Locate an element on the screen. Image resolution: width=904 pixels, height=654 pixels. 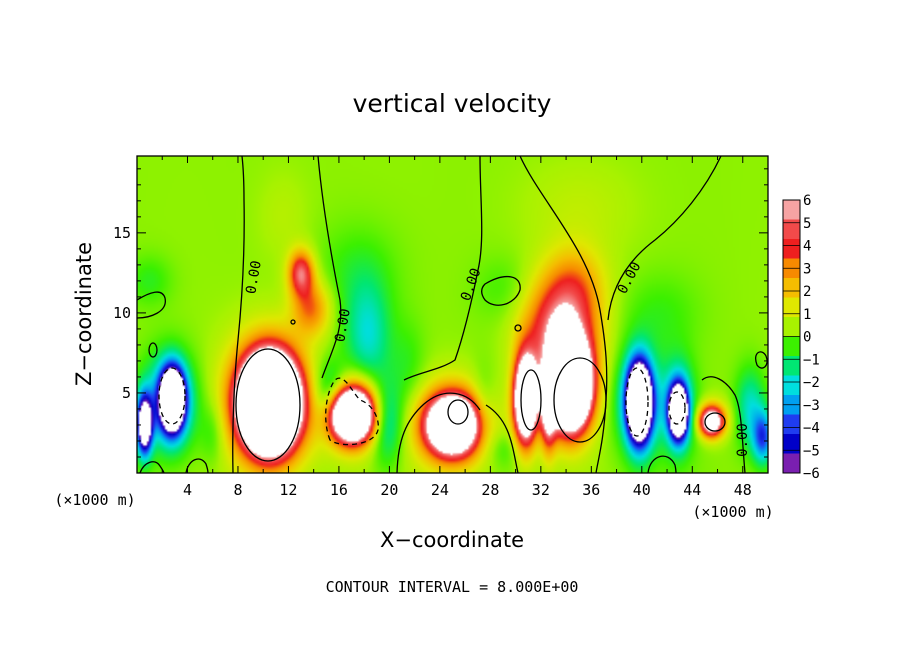
colorbar-label: −4 is located at coordinates (811, 429).